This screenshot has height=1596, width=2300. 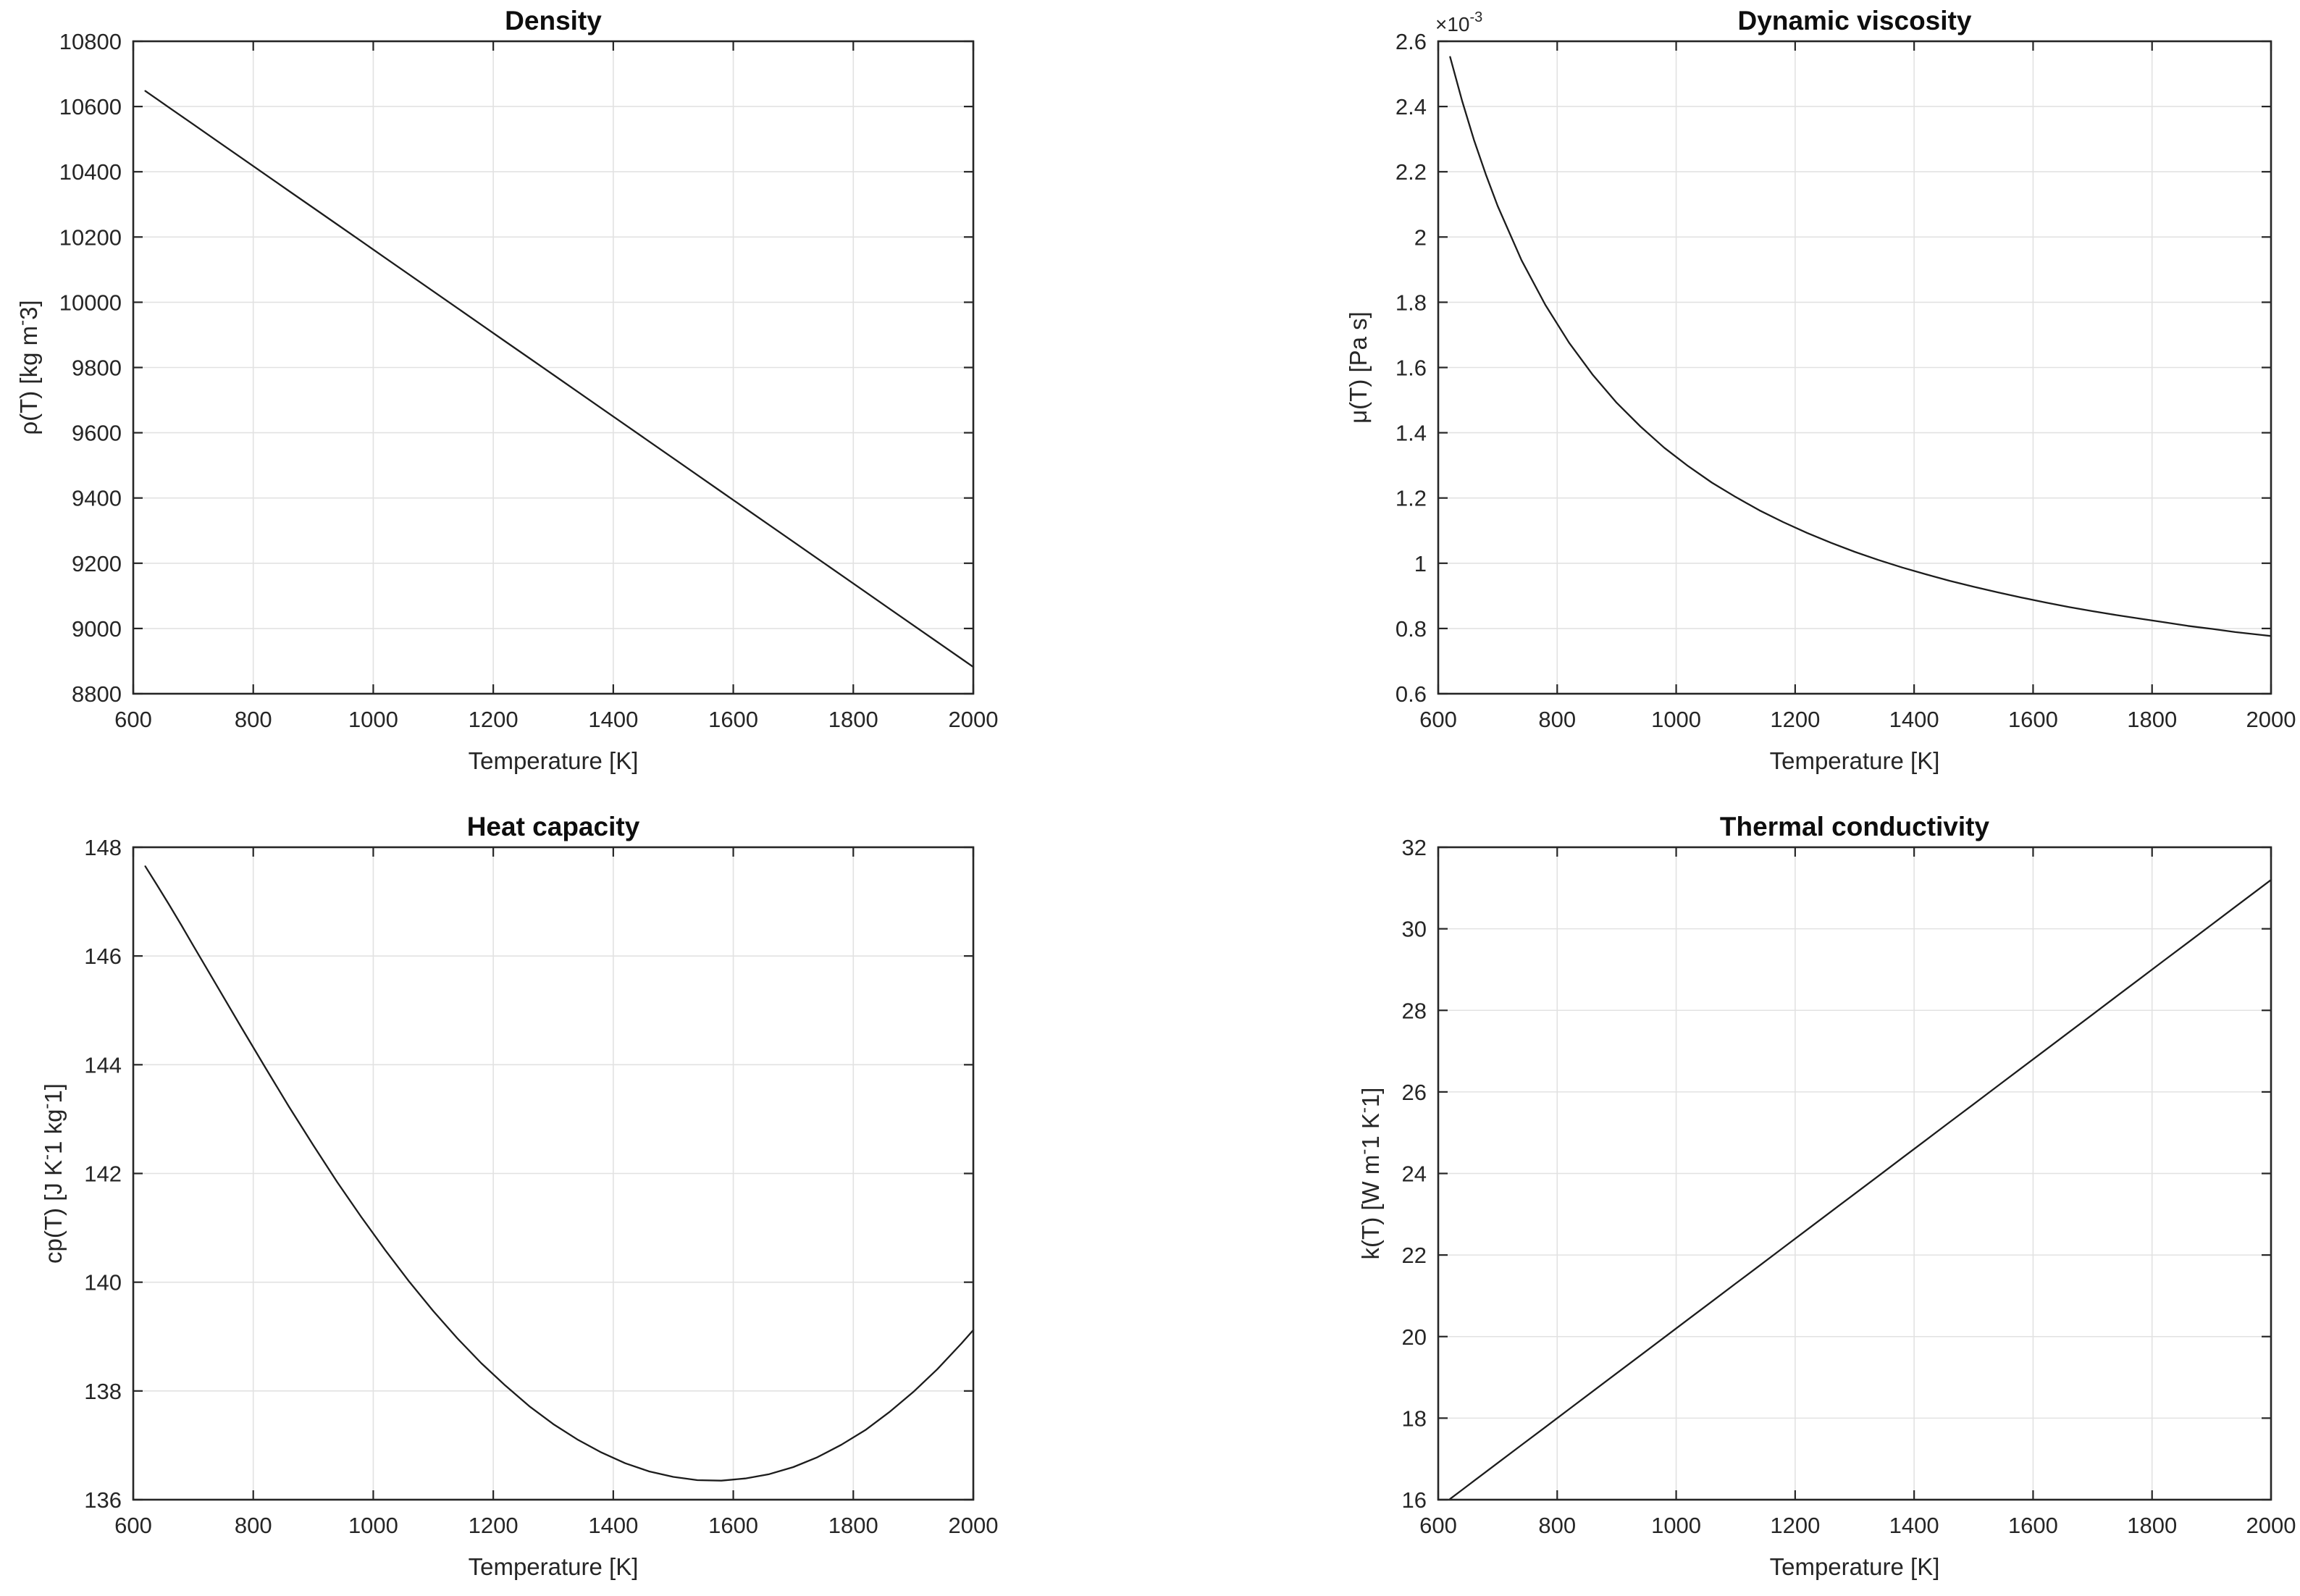 What do you see at coordinates (103, 1065) in the screenshot?
I see `svg-text: 144` at bounding box center [103, 1065].